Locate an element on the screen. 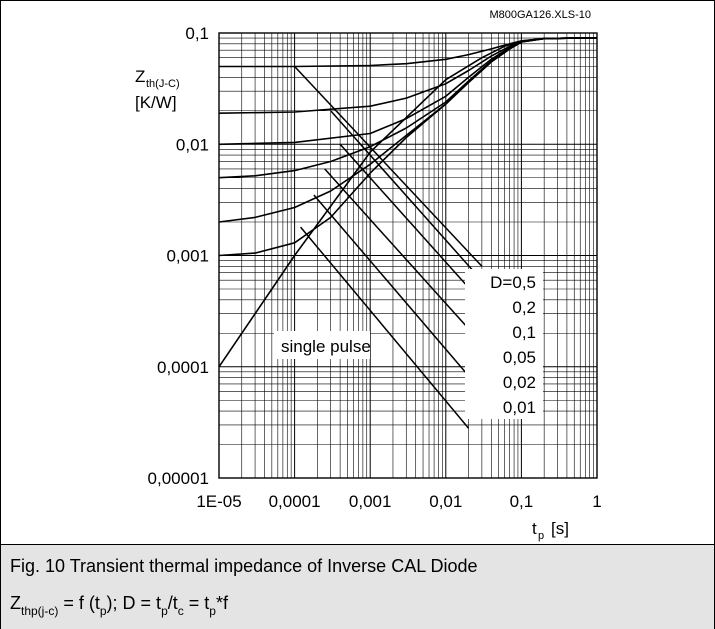 This screenshot has width=715, height=629. x-tick-label: 1E-05 is located at coordinates (218, 501).